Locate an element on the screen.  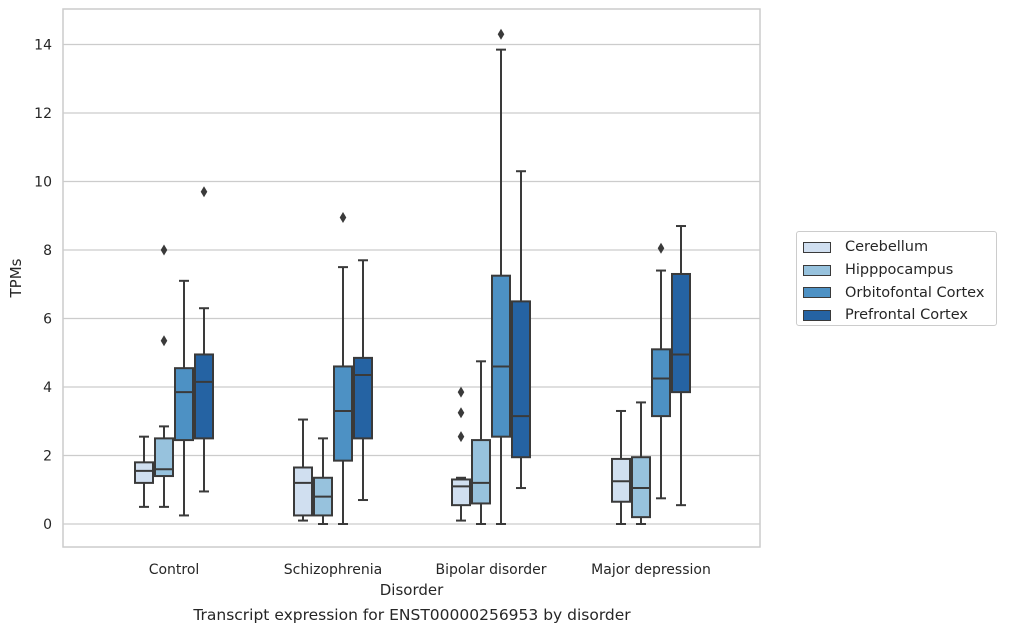
y-tick-label: 10 is located at coordinates (43, 183).